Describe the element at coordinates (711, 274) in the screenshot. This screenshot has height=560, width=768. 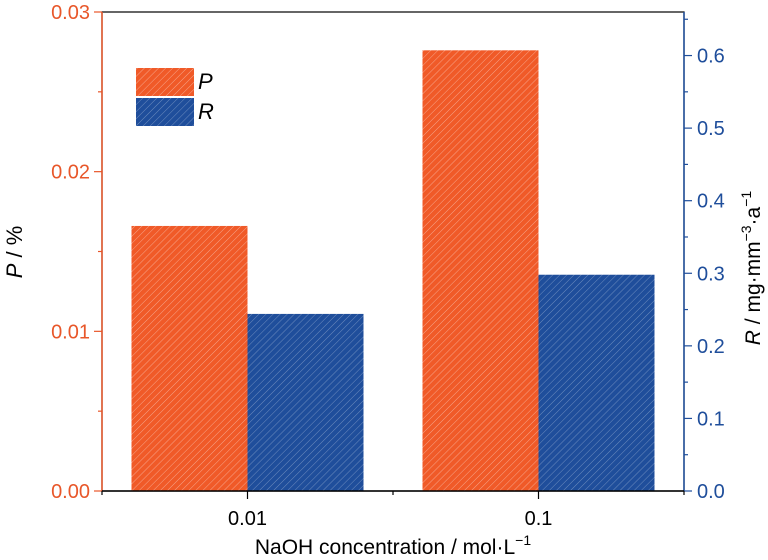
I see `right-tick-label: 0.3` at that location.